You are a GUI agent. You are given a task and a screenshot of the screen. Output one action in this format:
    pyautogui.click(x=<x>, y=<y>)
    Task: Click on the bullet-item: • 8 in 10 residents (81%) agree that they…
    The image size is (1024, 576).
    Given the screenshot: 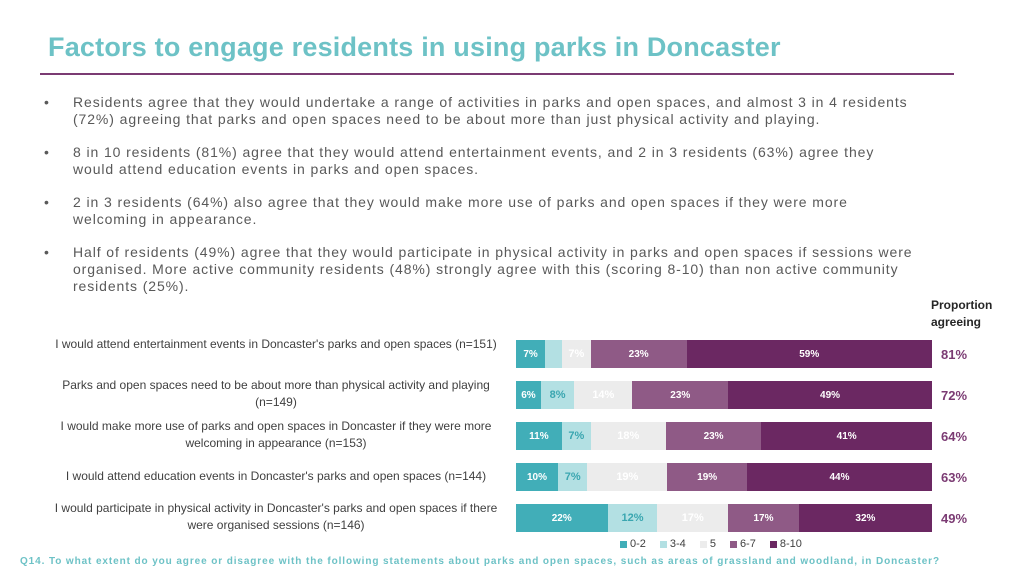 What is the action you would take?
    pyautogui.click(x=459, y=160)
    